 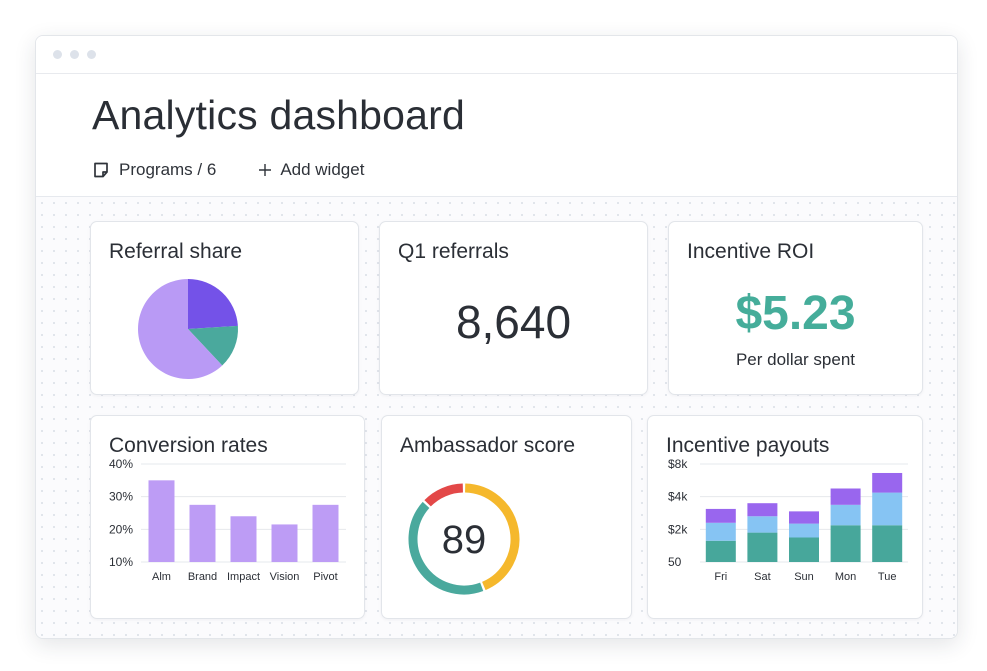 I want to click on y-tick-label: 50, so click(x=675, y=562).